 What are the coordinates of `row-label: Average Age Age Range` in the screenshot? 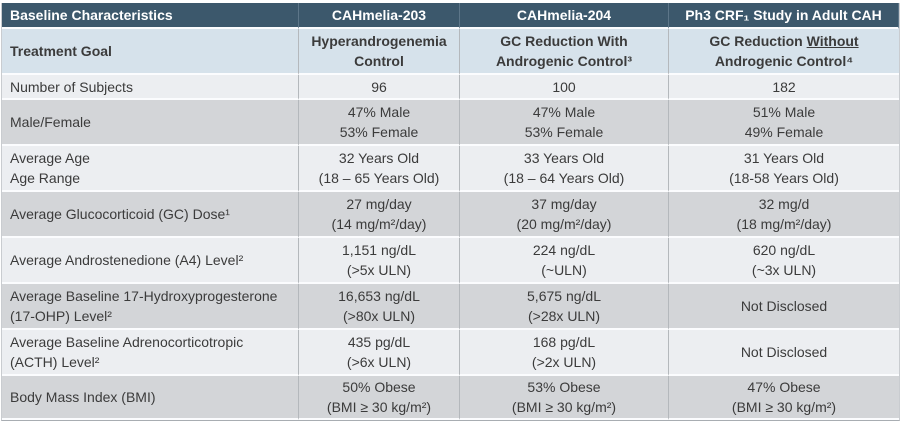 It's located at (150, 169).